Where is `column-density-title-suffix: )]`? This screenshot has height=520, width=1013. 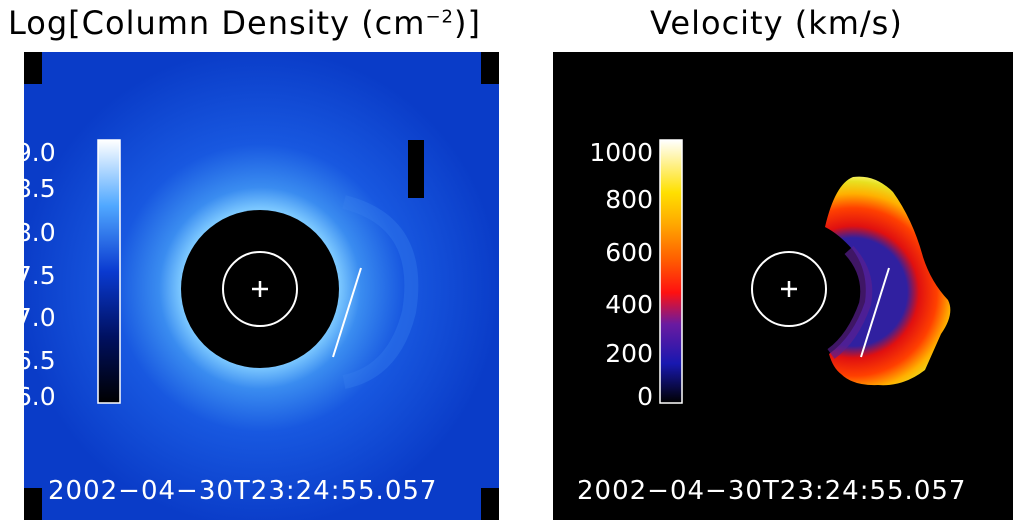
column-density-title-suffix: )] is located at coordinates (467, 23).